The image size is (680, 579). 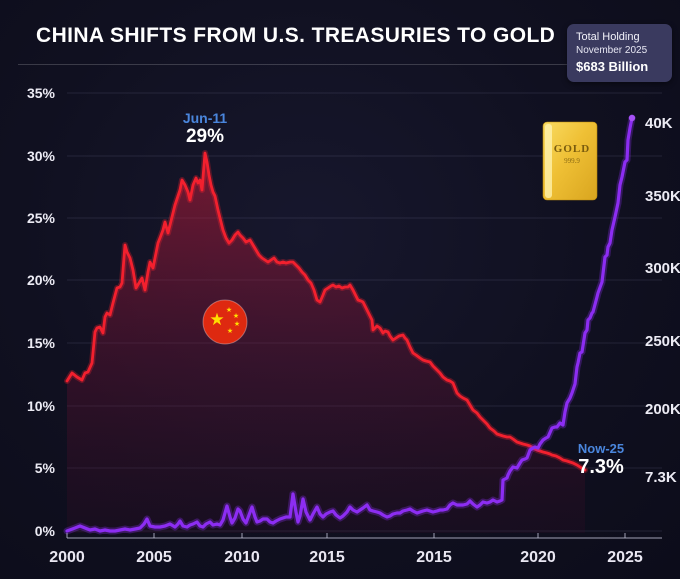 What do you see at coordinates (45, 468) in the screenshot?
I see `y-axis-left-label: 5%` at bounding box center [45, 468].